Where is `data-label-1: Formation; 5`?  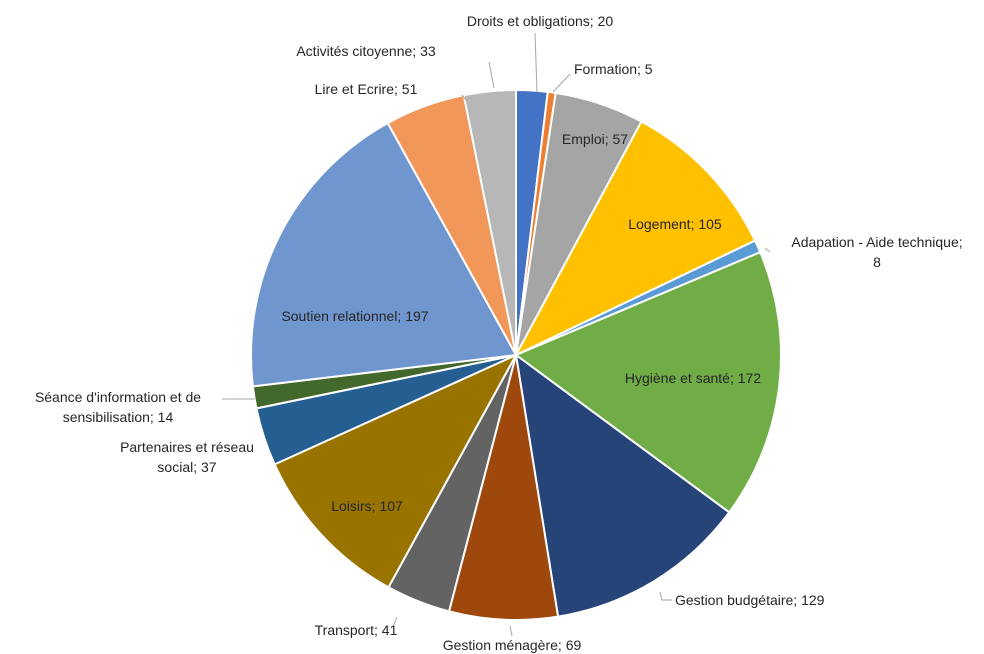 data-label-1: Formation; 5 is located at coordinates (613, 69).